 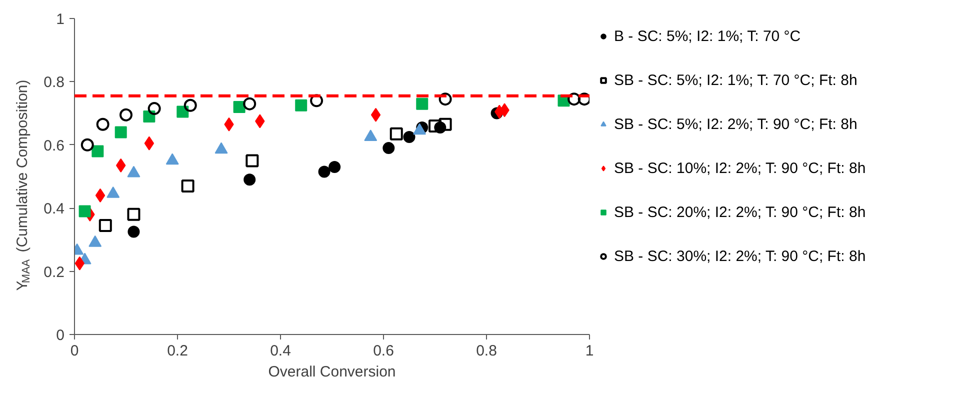 What do you see at coordinates (60, 335) in the screenshot?
I see `y-tick-label: 0` at bounding box center [60, 335].